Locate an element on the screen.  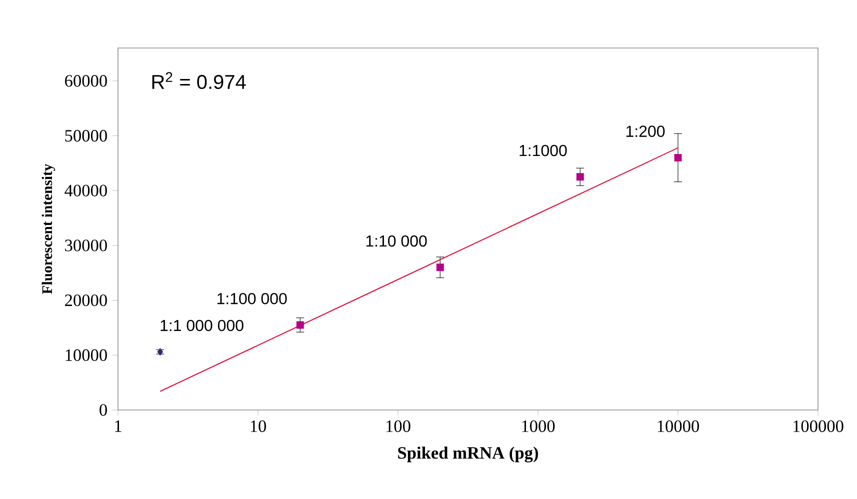
annotation: R$^{2}$ = 0.974 is located at coordinates (199, 81).